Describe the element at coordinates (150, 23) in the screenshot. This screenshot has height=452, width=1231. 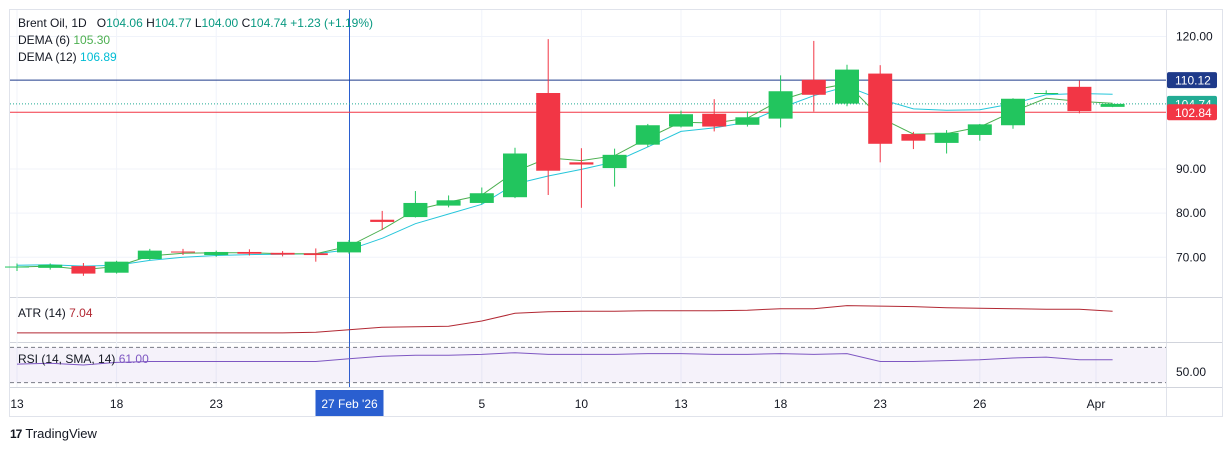
I see `high-label: H` at that location.